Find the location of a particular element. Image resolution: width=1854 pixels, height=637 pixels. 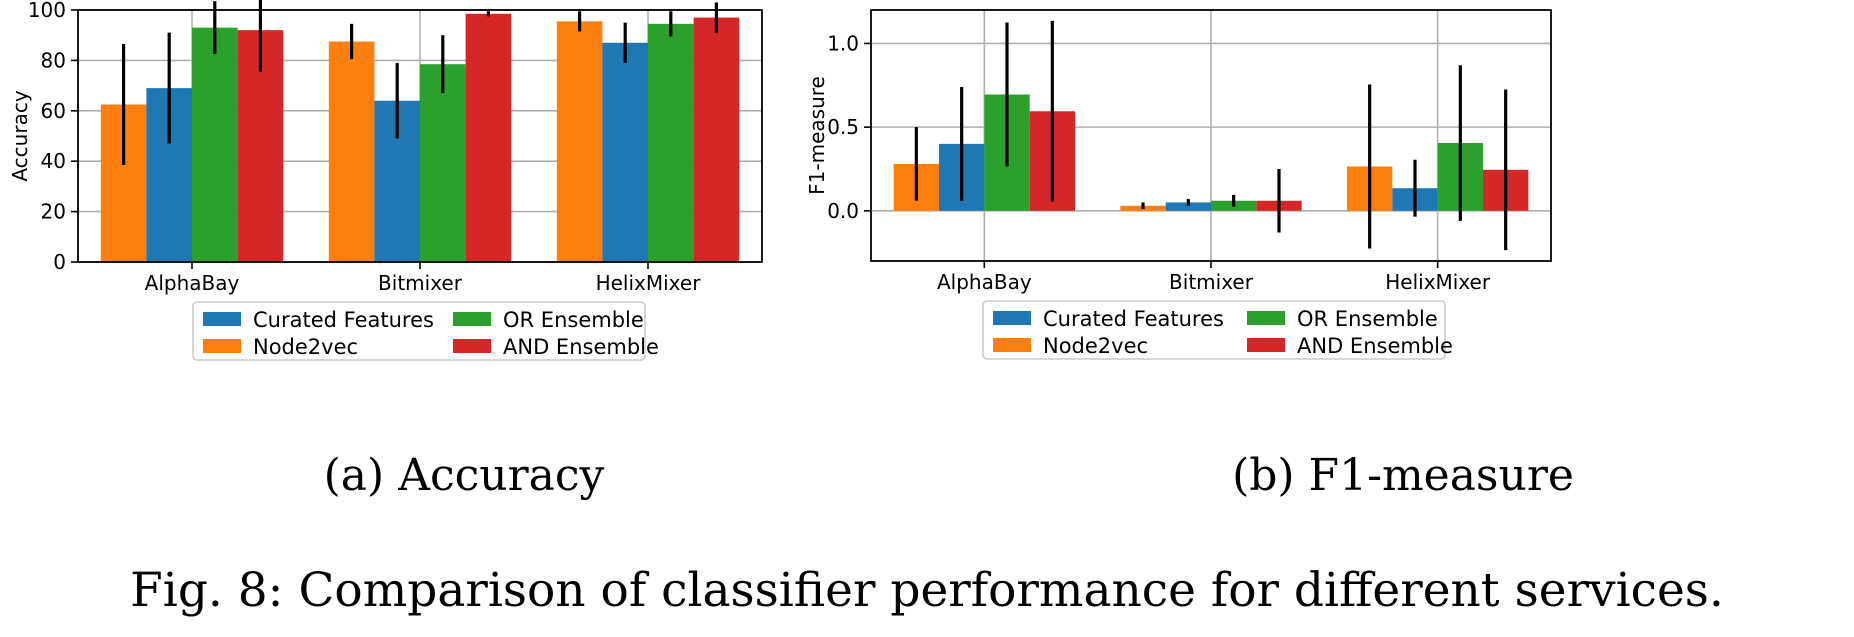

accuracy-caption: (a) Accuracy is located at coordinates (464, 475).